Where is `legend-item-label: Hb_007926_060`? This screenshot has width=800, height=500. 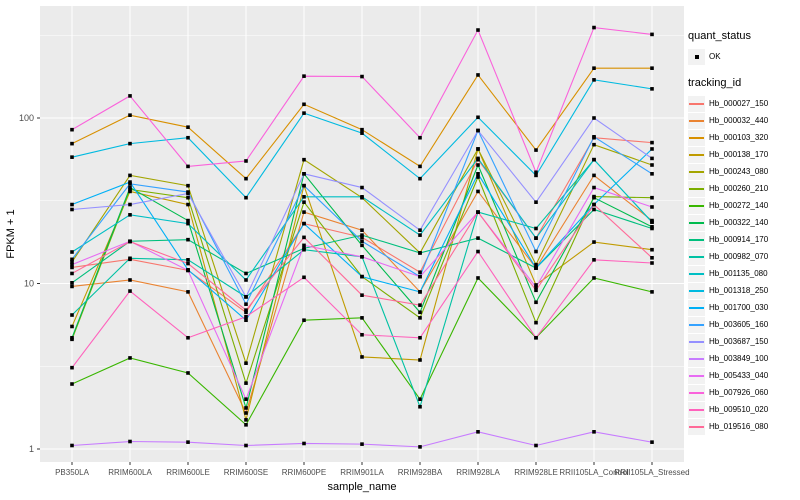 legend-item-label: Hb_007926_060 is located at coordinates (739, 392).